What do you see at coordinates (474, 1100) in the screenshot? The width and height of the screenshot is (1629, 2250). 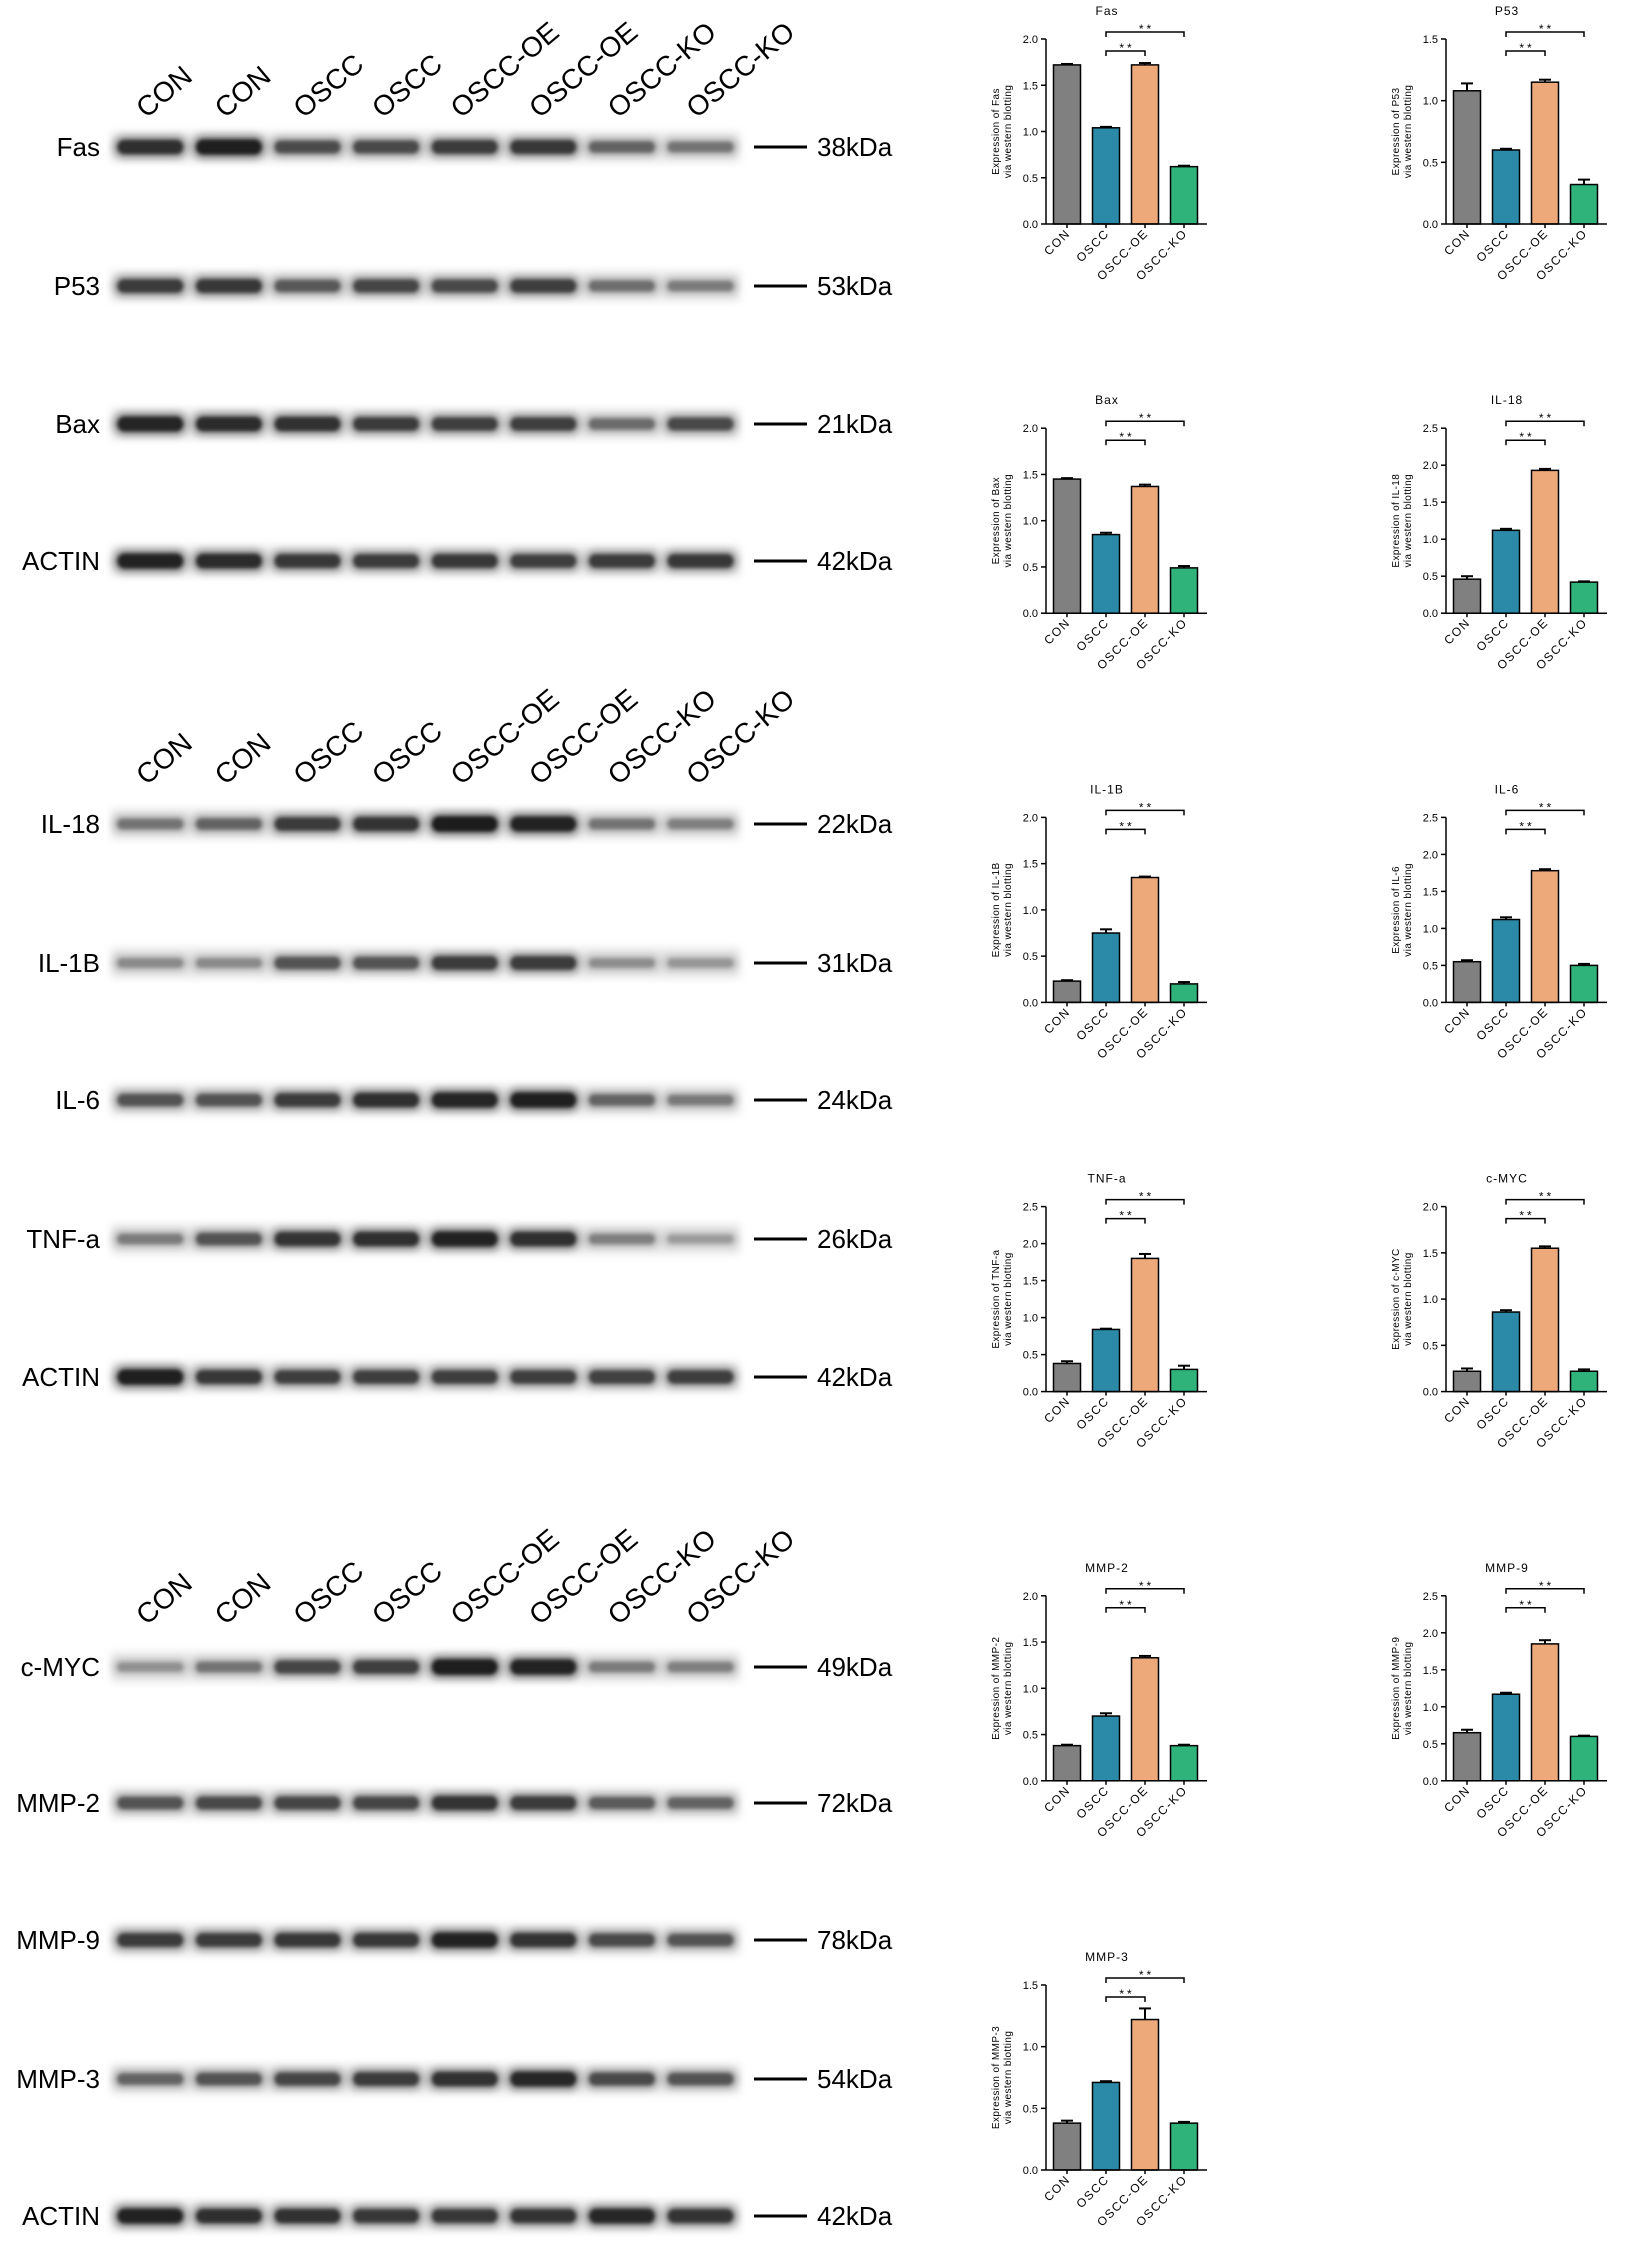 I see `blot-row-il-6: IL-6 24kDa` at bounding box center [474, 1100].